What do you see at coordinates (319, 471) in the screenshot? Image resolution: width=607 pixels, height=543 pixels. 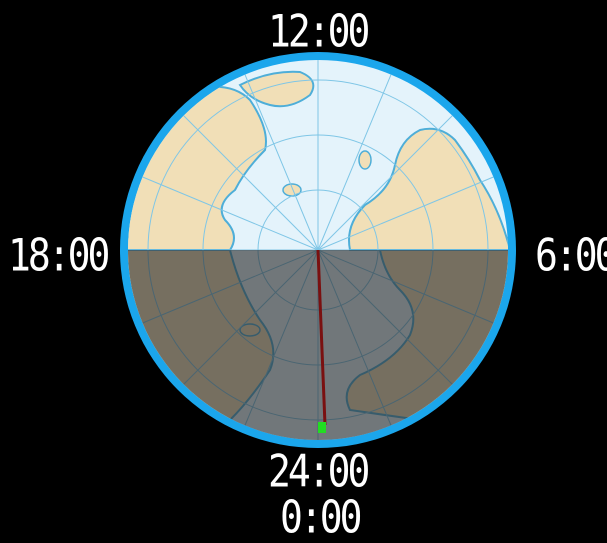 I see `hour-label-24: 24:00` at bounding box center [319, 471].